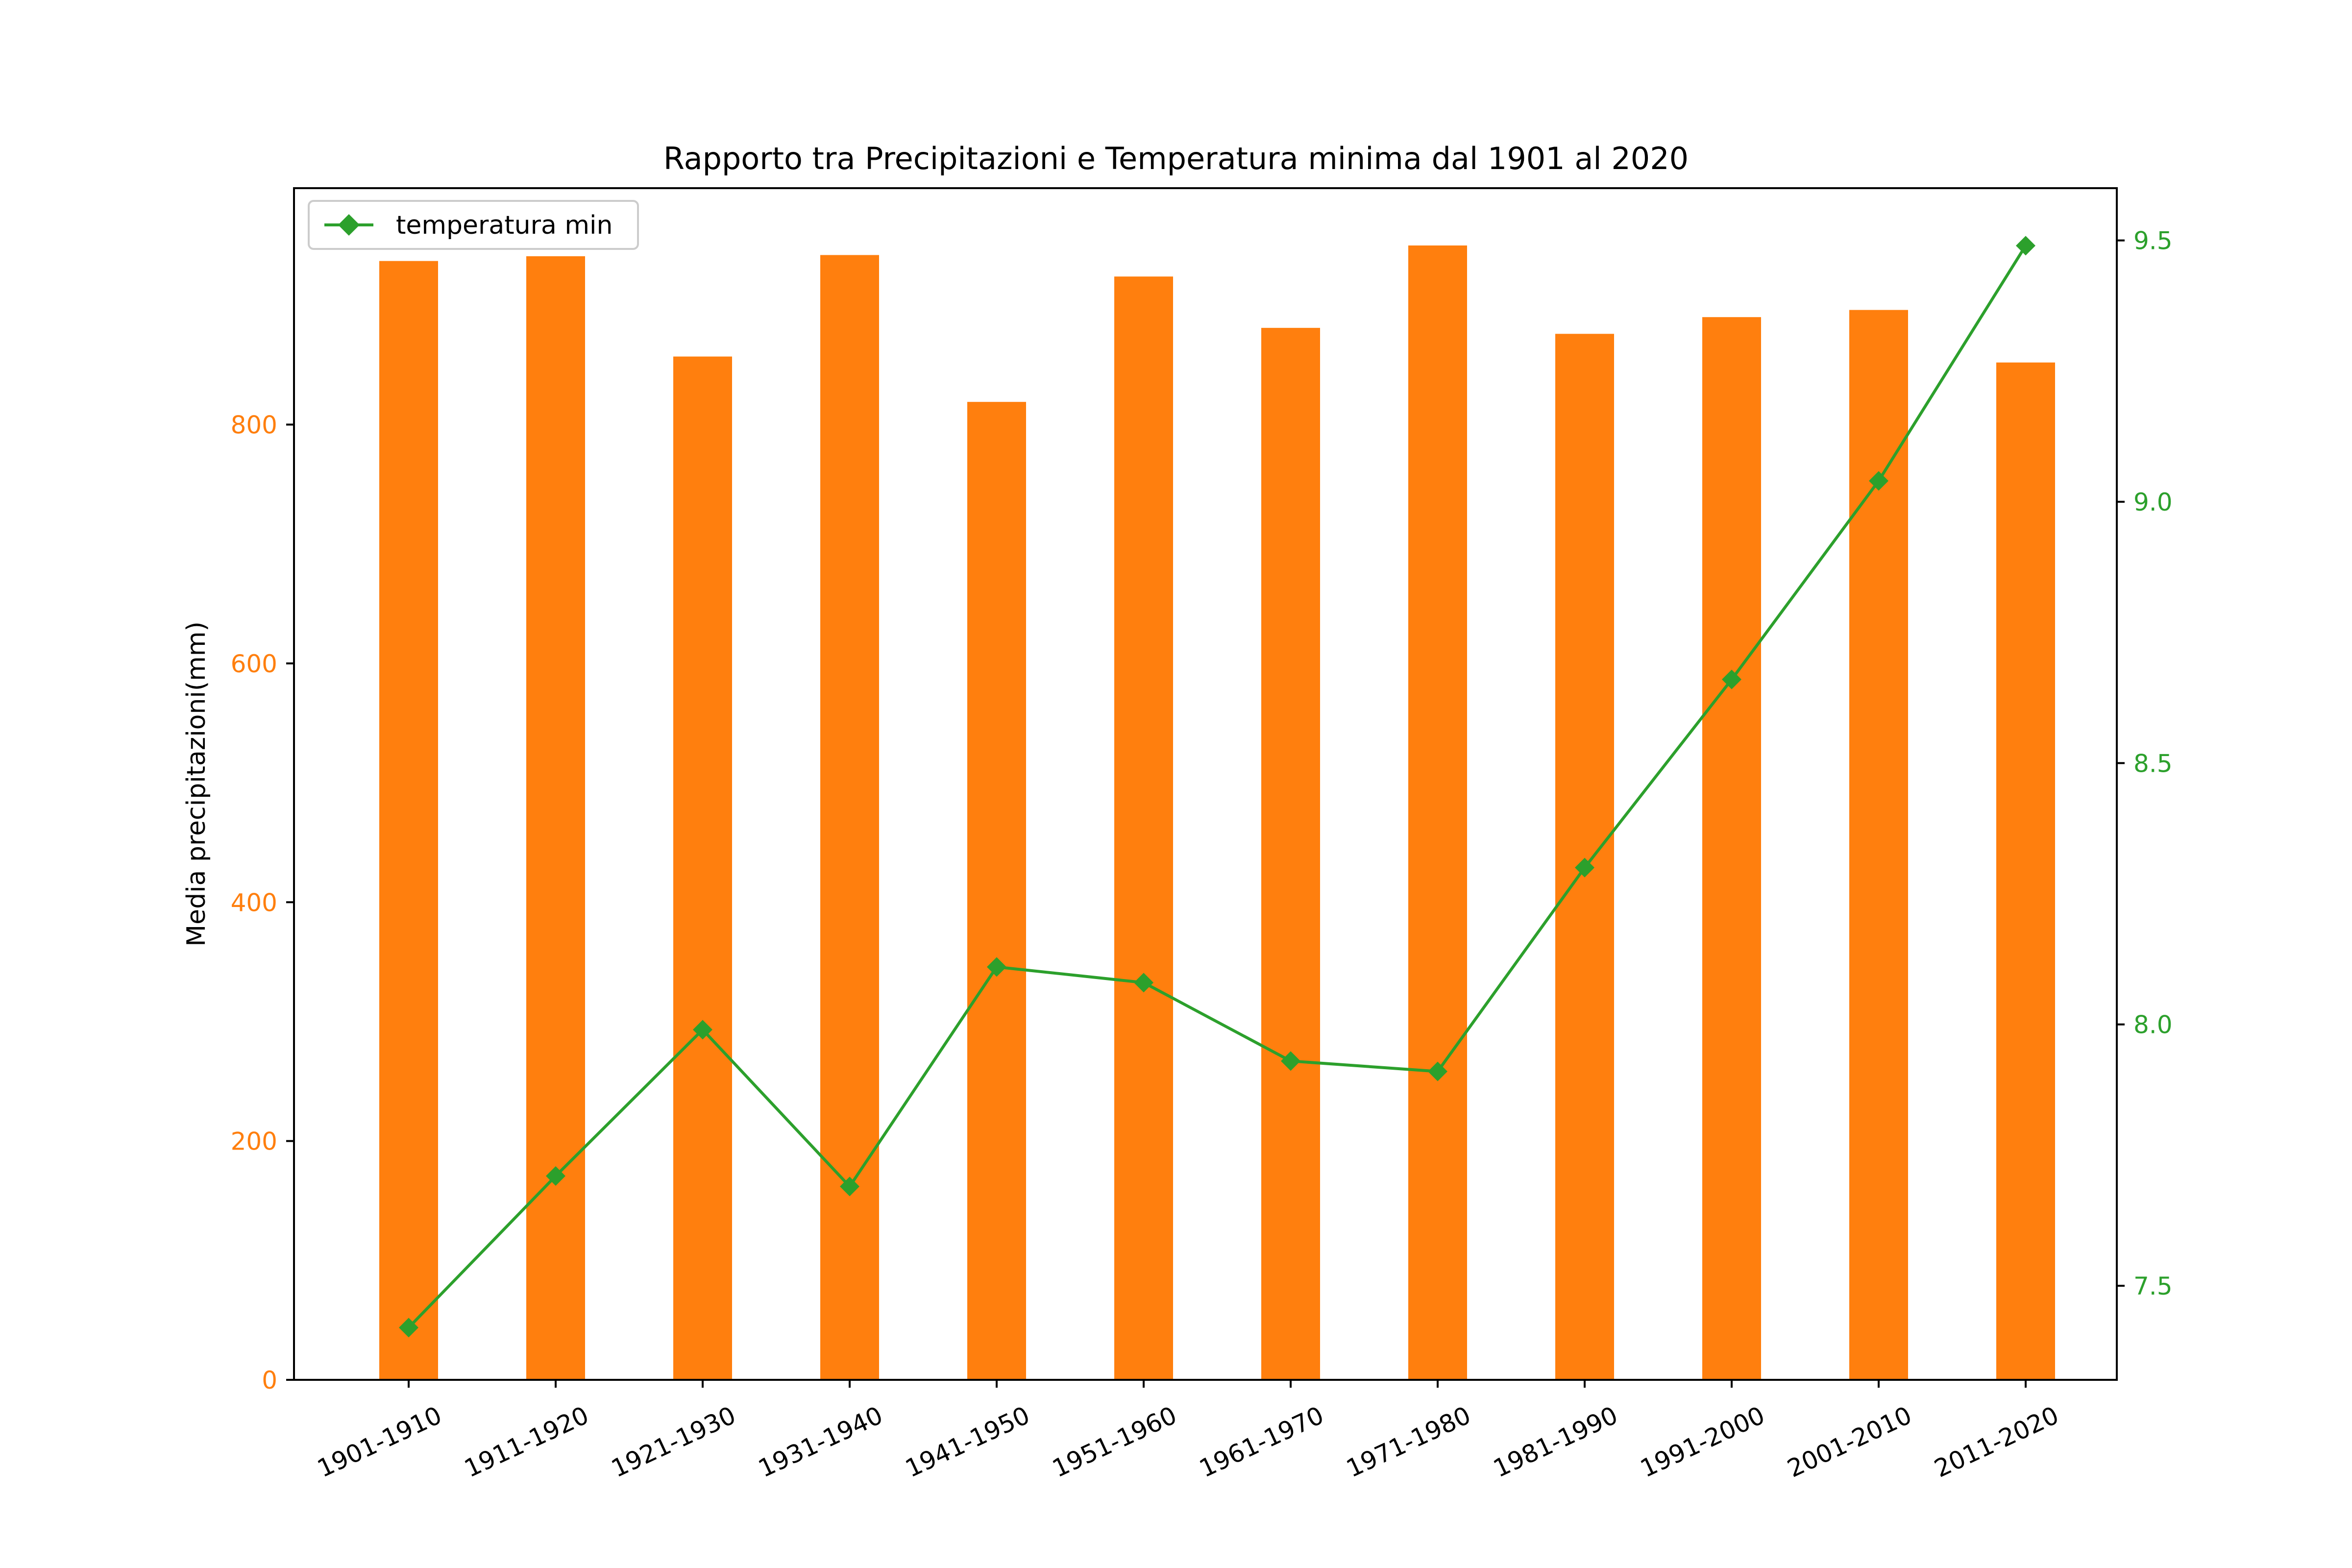 The height and width of the screenshot is (1568, 2352). I want to click on right-tick-label: 7.5, so click(2153, 1286).